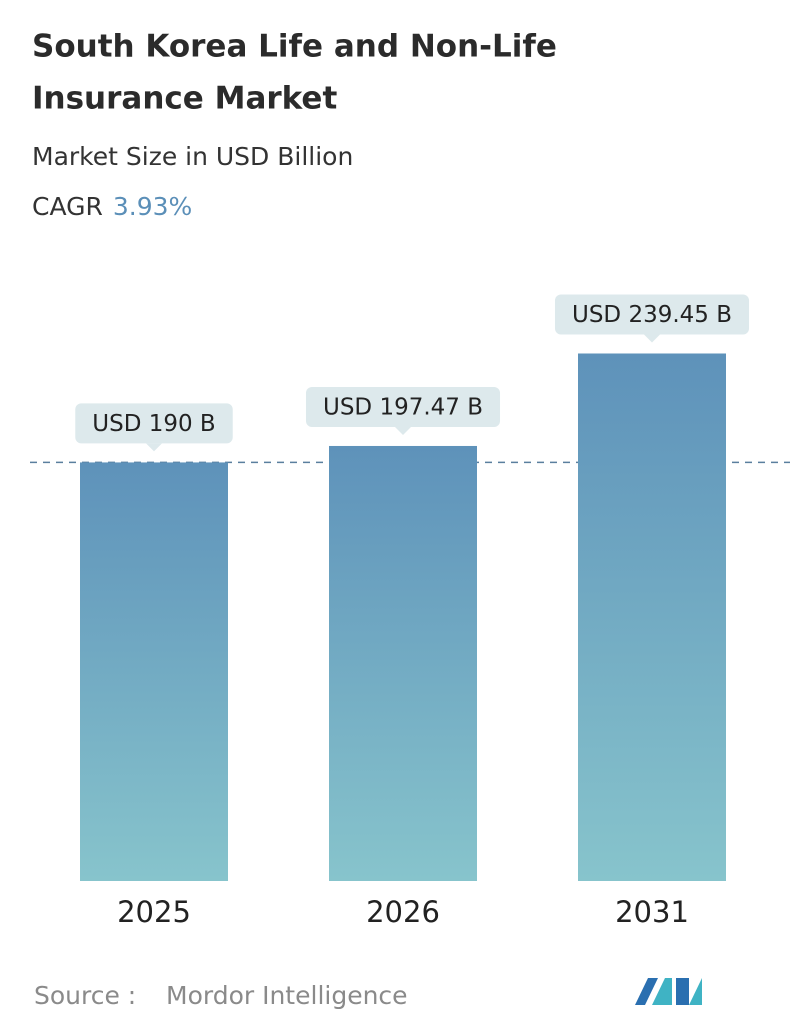  I want to click on value-callout: USD 239.45 B, so click(652, 318).